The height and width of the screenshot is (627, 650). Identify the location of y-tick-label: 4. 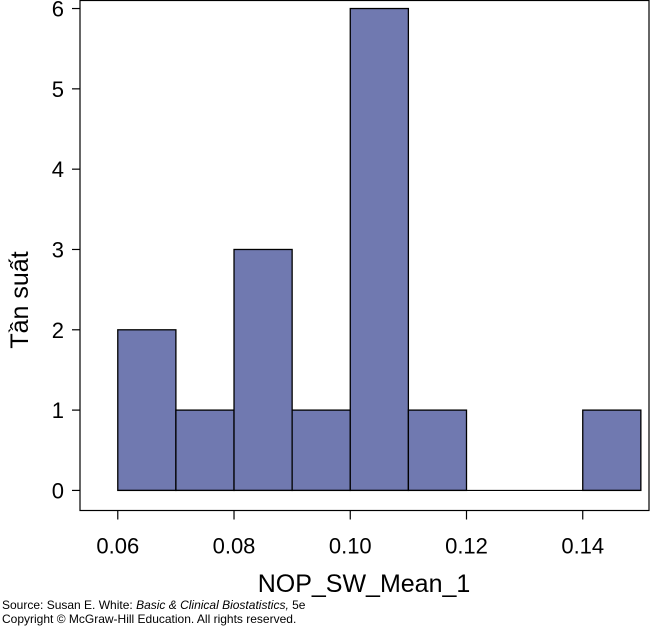
(58, 169).